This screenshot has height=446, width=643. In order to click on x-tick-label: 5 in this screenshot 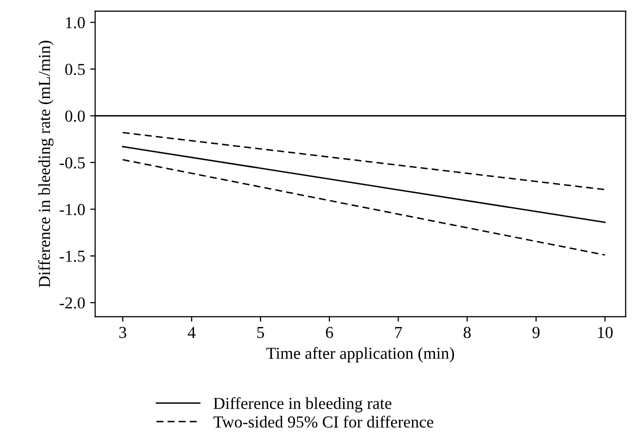, I will do `click(260, 332)`.